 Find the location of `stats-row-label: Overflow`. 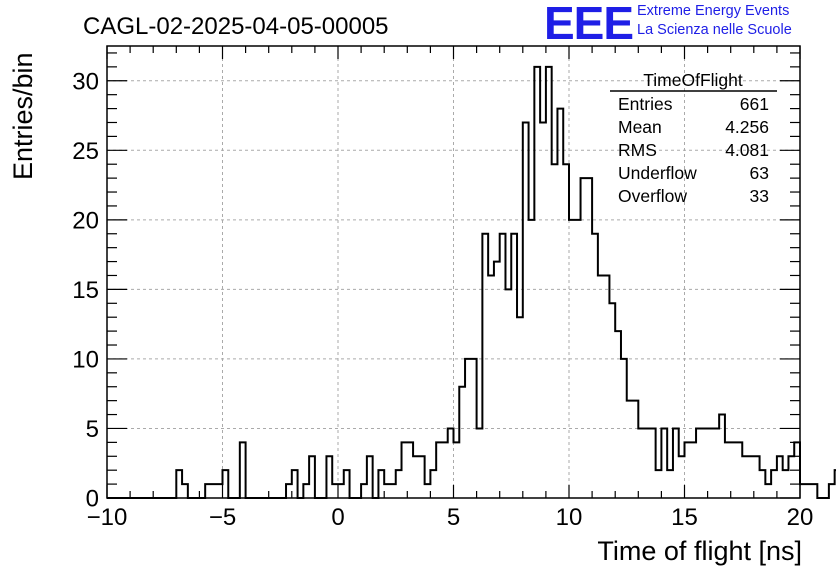

stats-row-label: Overflow is located at coordinates (652, 196).